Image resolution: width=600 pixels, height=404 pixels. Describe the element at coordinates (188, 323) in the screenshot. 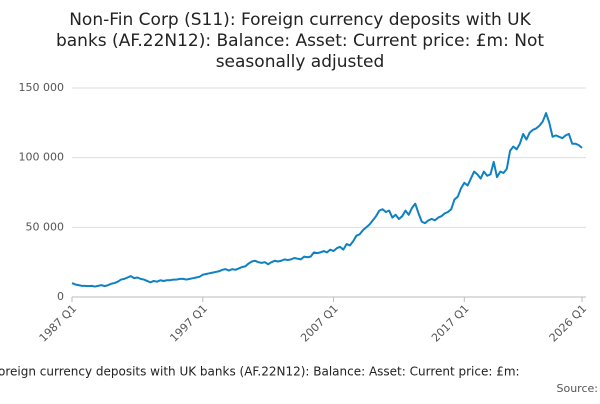

I see `x-tick-label: 1997 Q1` at that location.